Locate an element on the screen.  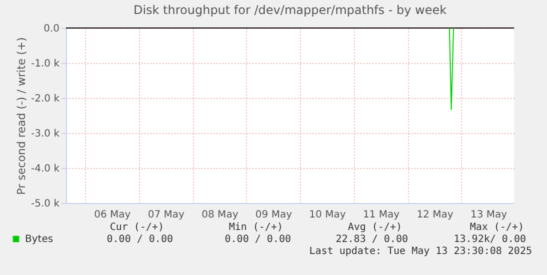
x-tick-label: 06 May is located at coordinates (112, 215).